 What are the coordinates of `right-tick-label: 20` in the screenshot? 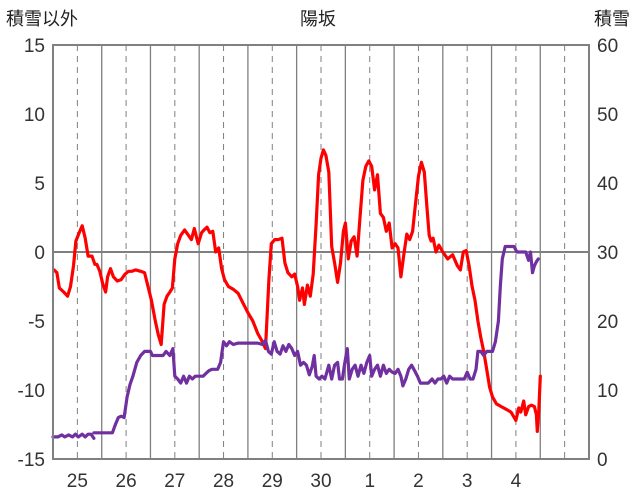 It's located at (607, 322).